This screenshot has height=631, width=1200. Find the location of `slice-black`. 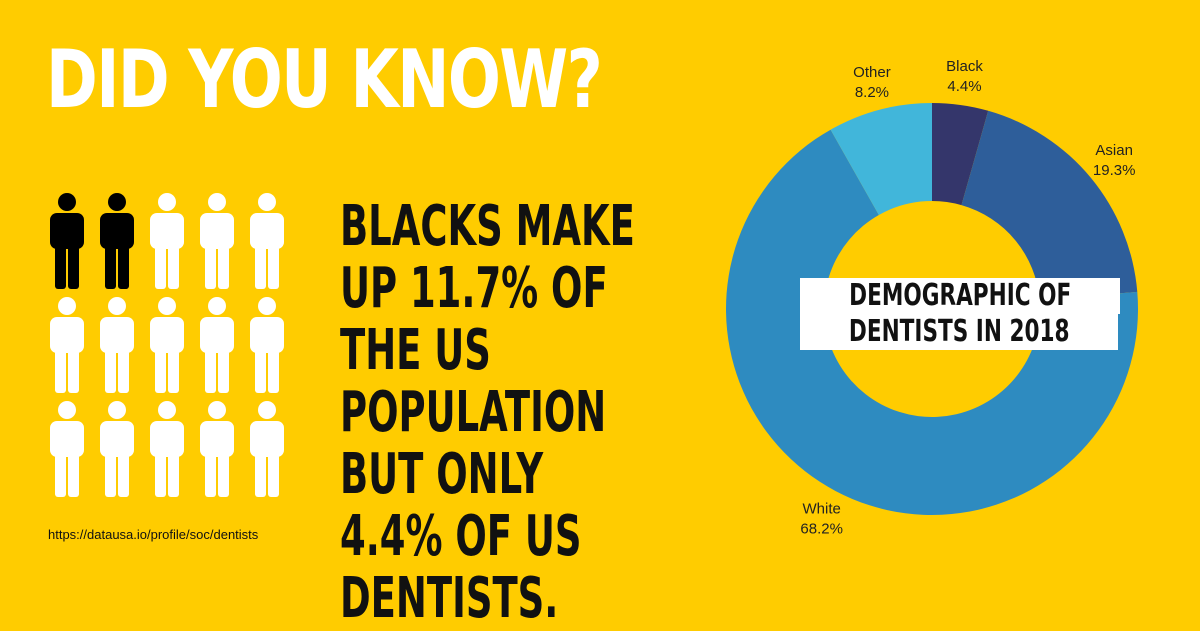

slice-black is located at coordinates (960, 154).